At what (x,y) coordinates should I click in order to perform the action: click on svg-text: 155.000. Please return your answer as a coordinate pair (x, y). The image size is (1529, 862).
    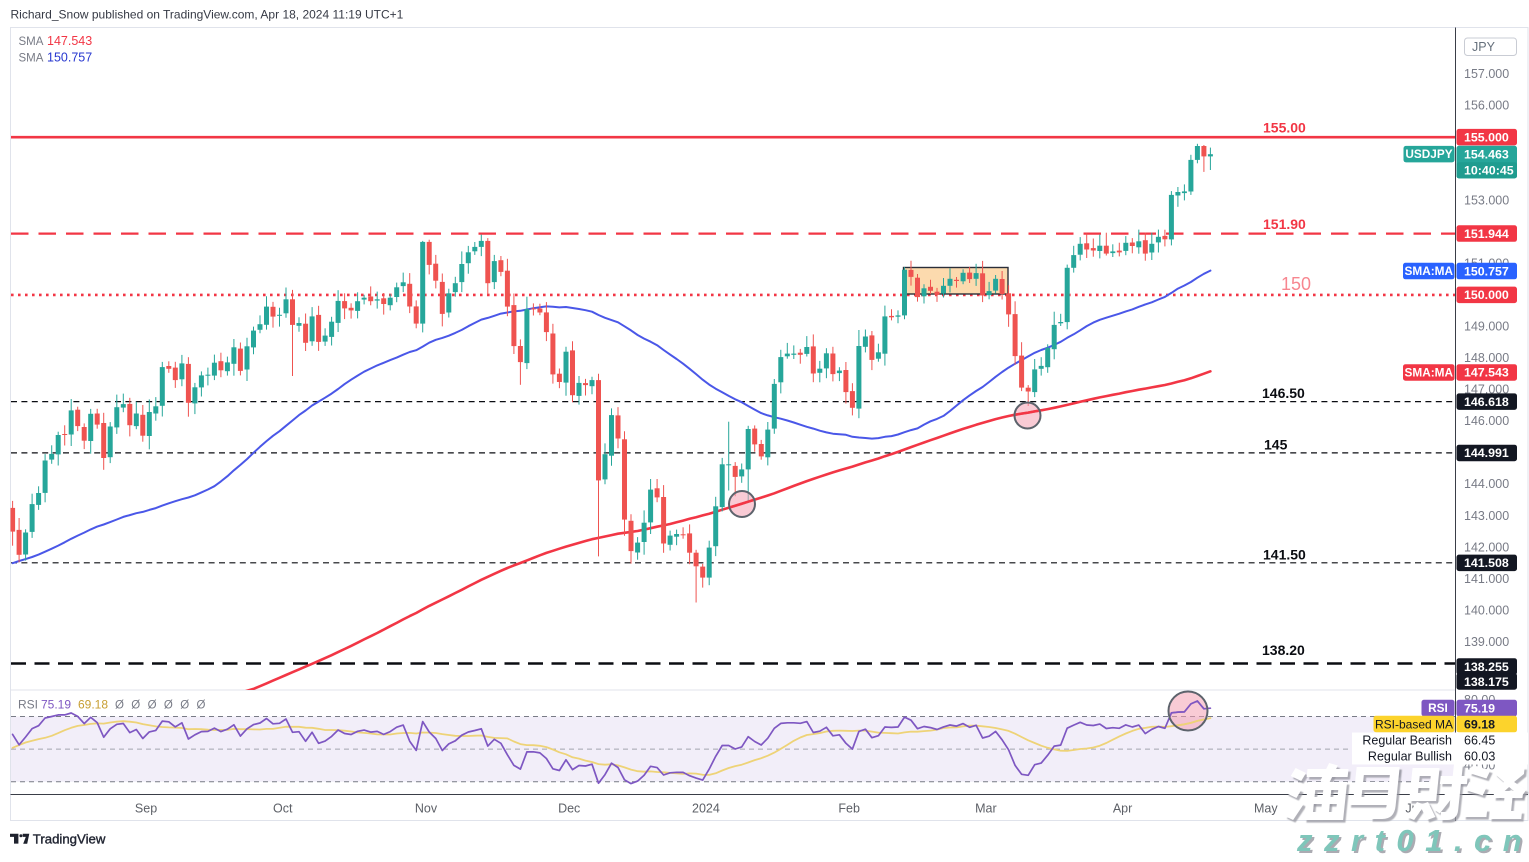
    Looking at the image, I should click on (1486, 137).